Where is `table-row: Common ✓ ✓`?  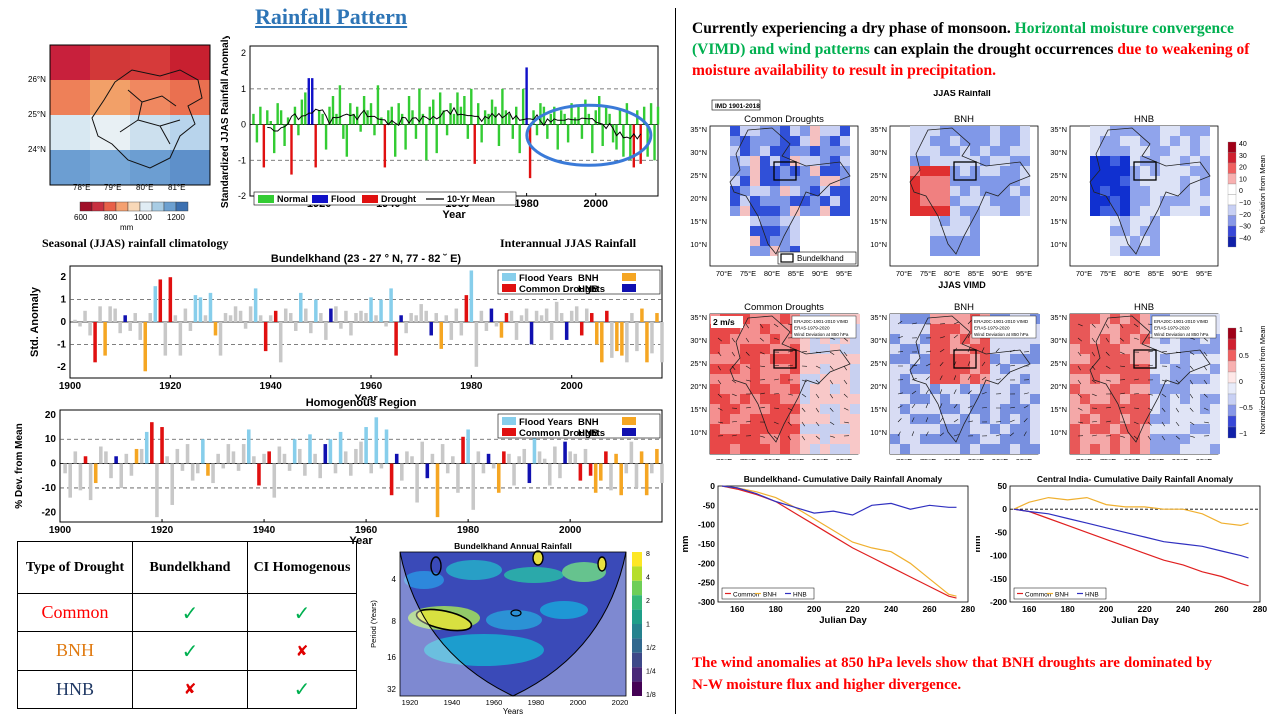 table-row: Common ✓ ✓ is located at coordinates (187, 612).